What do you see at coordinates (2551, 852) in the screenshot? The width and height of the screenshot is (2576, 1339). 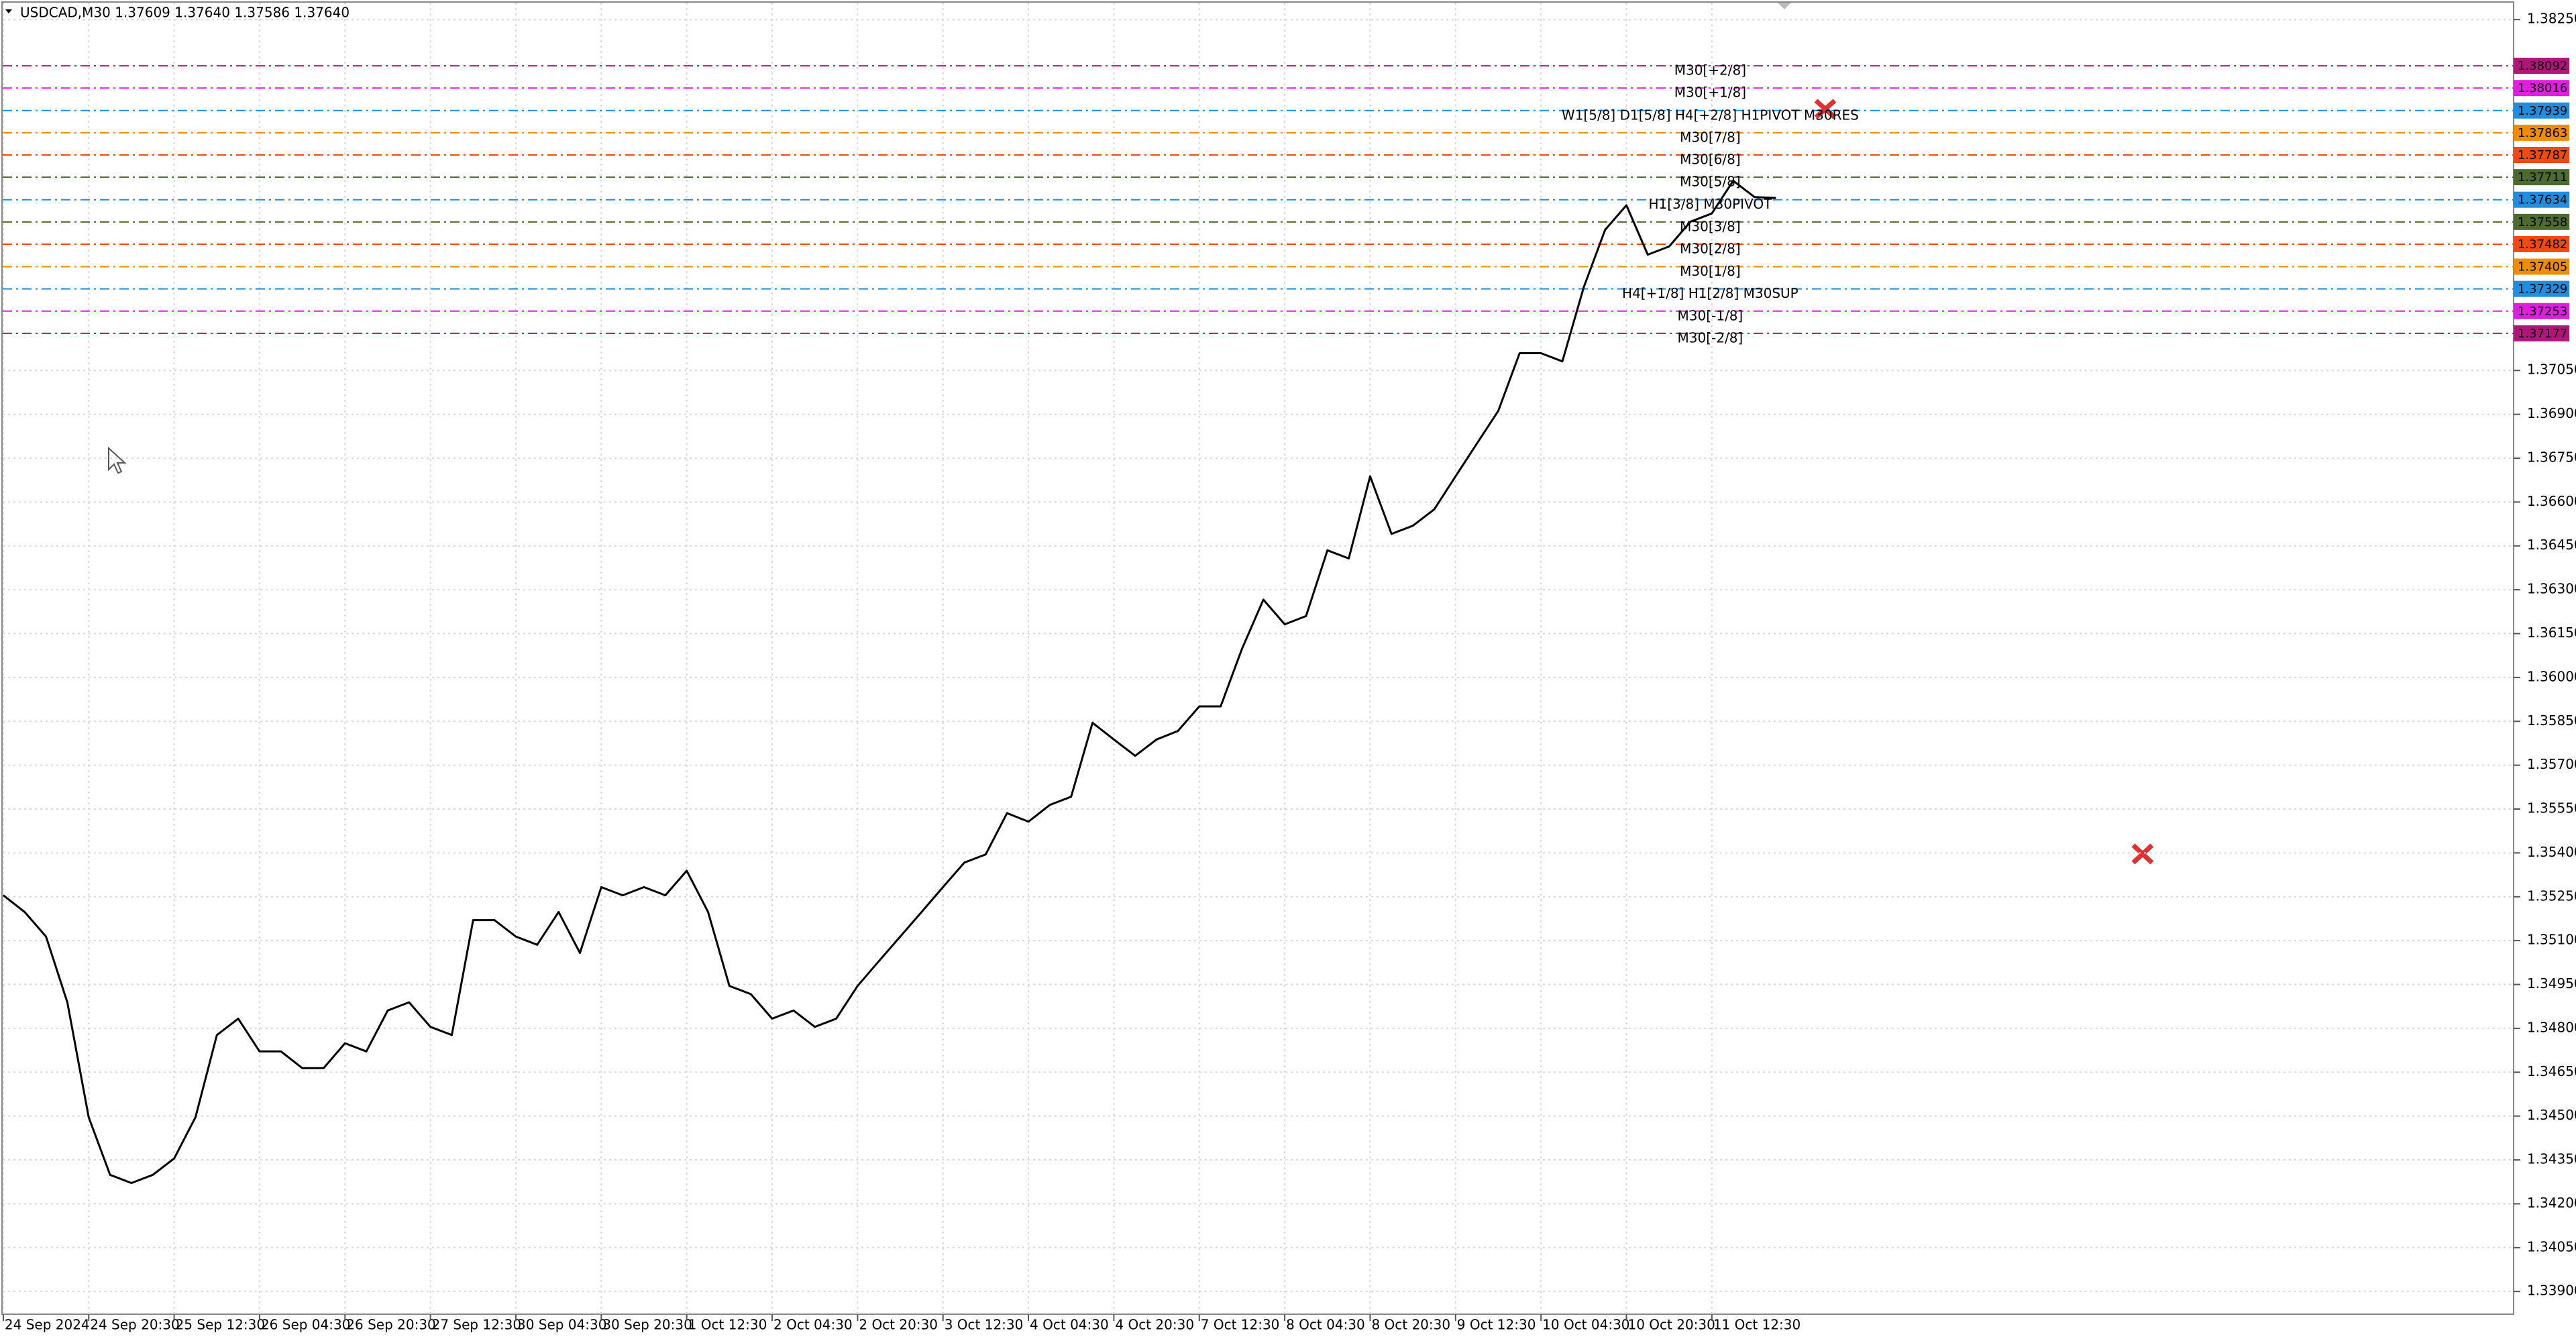 I see `y-tick-label: 1.35400` at bounding box center [2551, 852].